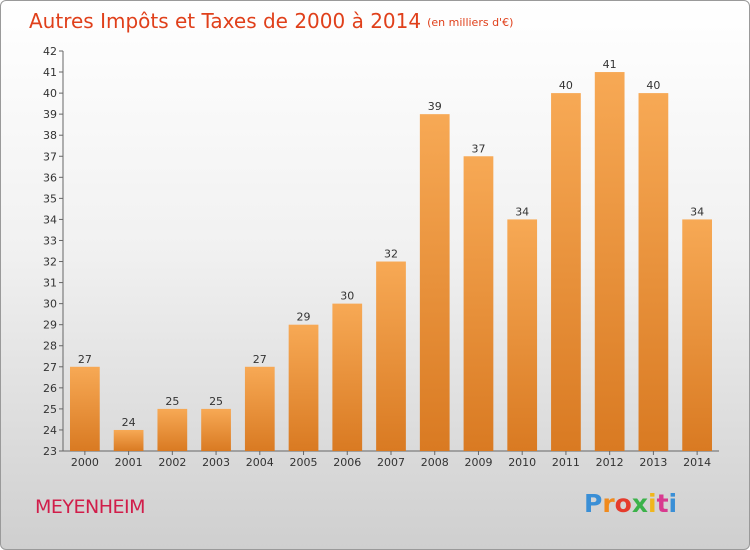  Describe the element at coordinates (128, 440) in the screenshot. I see `bar-2001` at that location.